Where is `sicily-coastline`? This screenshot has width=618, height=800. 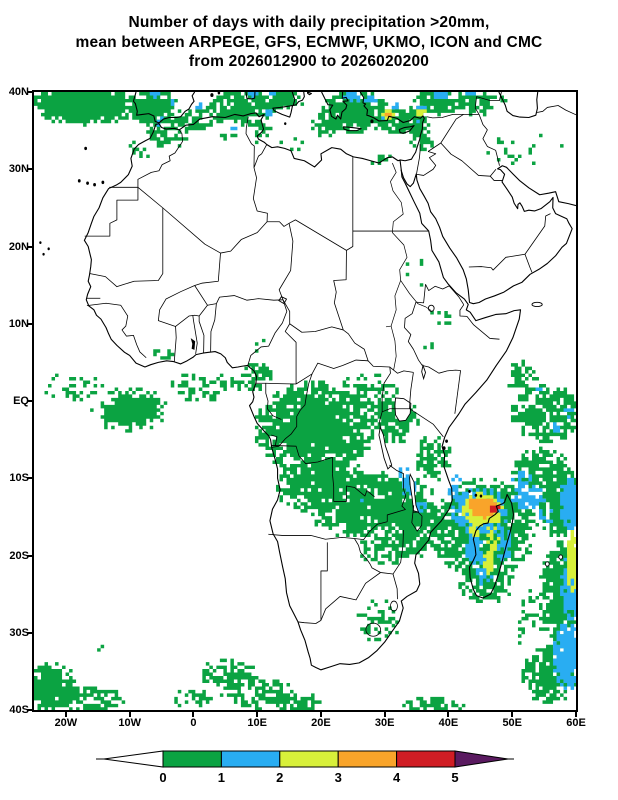
sicily-coastline is located at coordinates (283, 112).